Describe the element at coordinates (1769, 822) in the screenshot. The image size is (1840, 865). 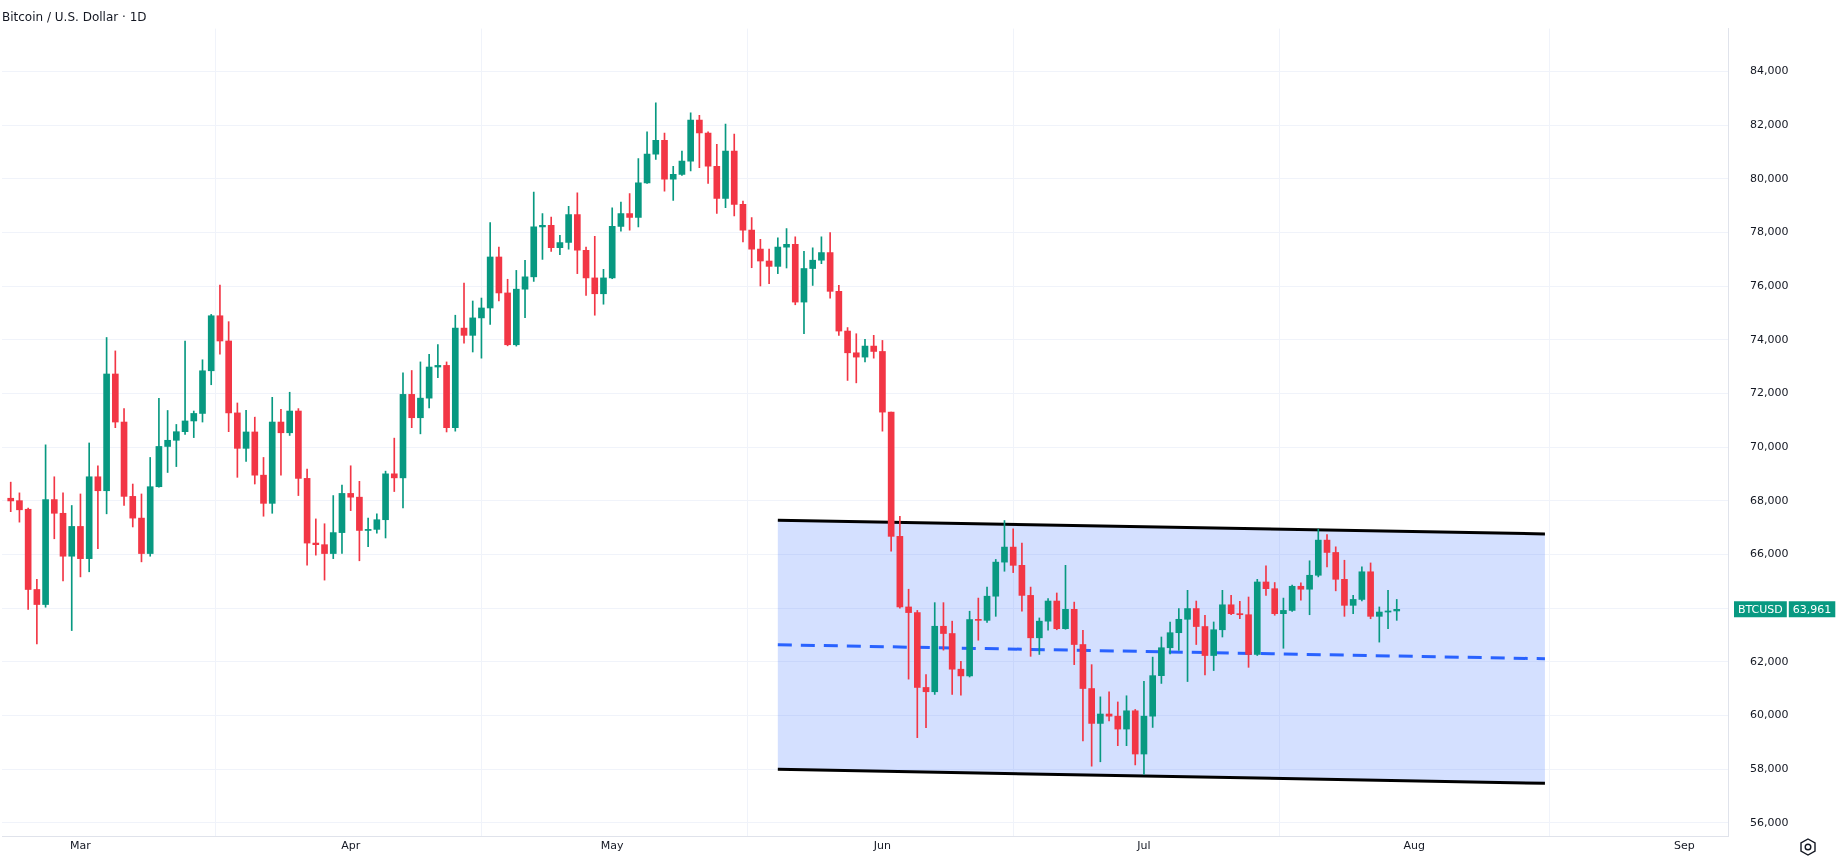
I see `y-tick-label: 56,000` at that location.